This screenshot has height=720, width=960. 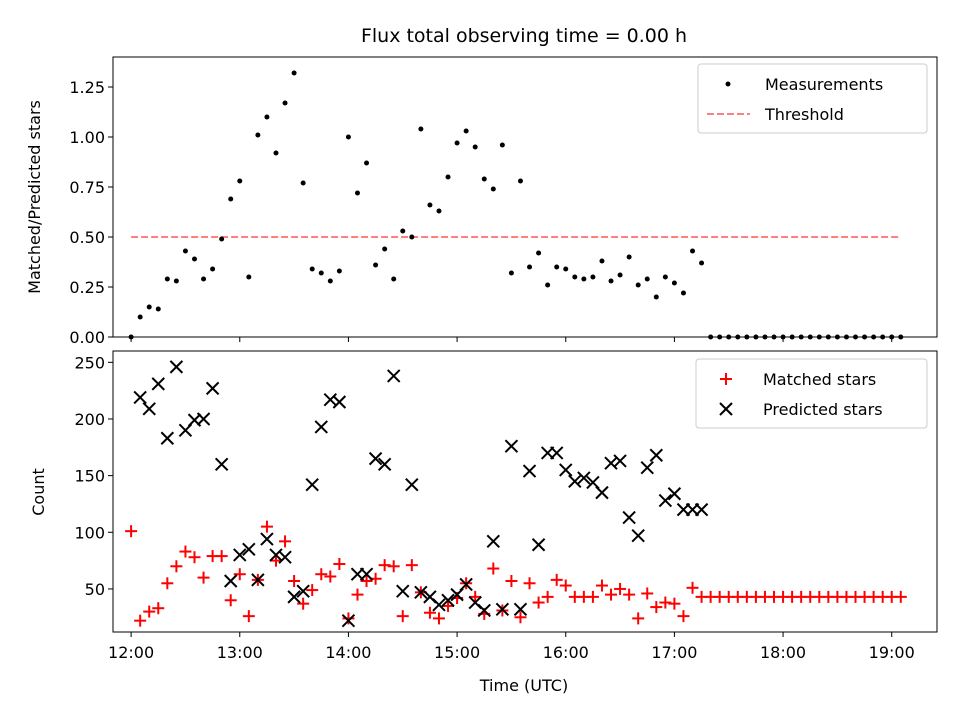 What do you see at coordinates (726, 379) in the screenshot?
I see `legend-matched-marker-icon` at bounding box center [726, 379].